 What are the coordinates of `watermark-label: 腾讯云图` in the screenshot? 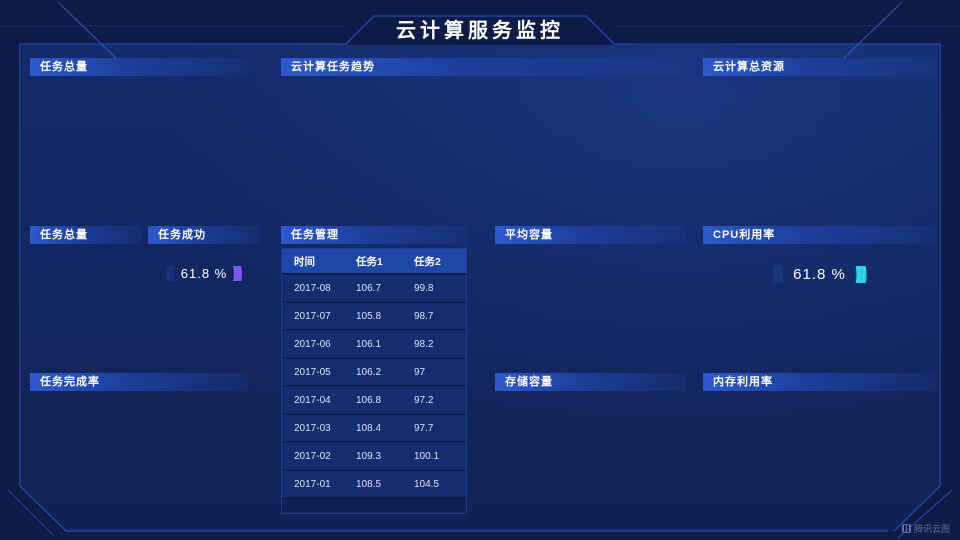 It's located at (931, 529).